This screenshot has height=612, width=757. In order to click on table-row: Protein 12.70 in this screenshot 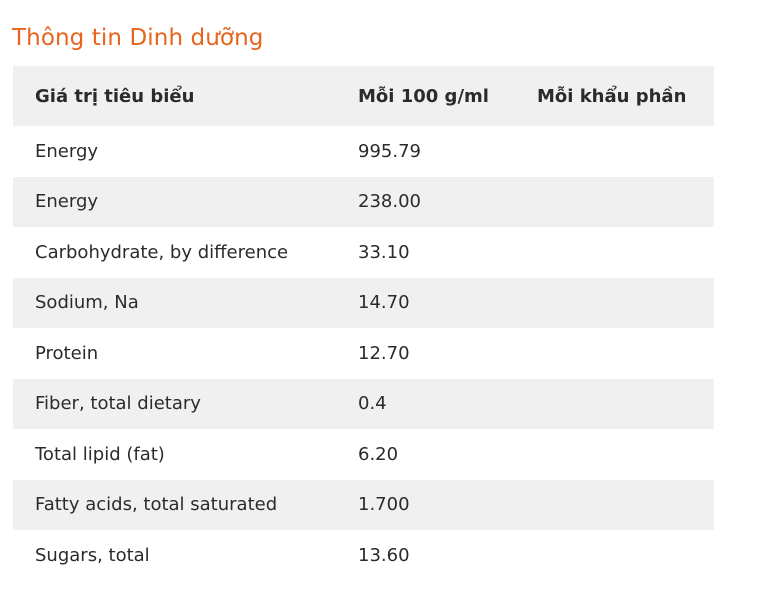, I will do `click(363, 353)`.